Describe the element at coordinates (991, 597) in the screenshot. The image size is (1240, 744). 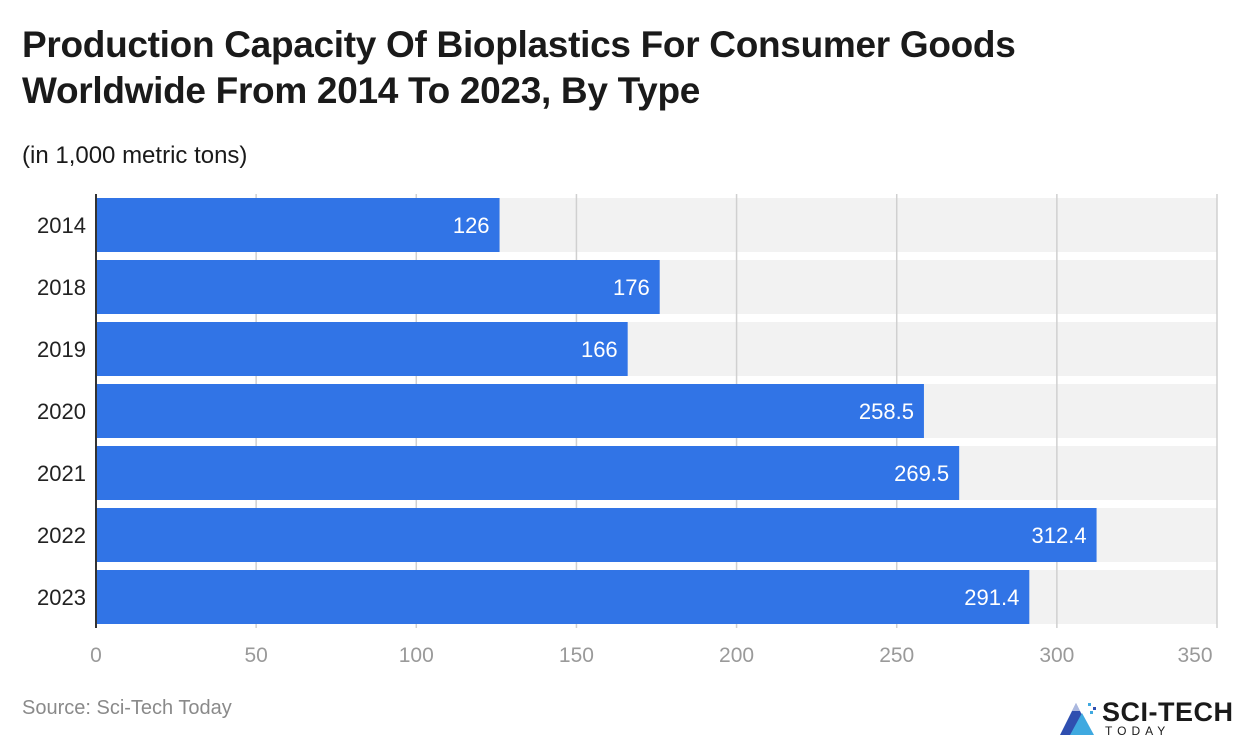
I see `bar-value-label: 291.4` at that location.